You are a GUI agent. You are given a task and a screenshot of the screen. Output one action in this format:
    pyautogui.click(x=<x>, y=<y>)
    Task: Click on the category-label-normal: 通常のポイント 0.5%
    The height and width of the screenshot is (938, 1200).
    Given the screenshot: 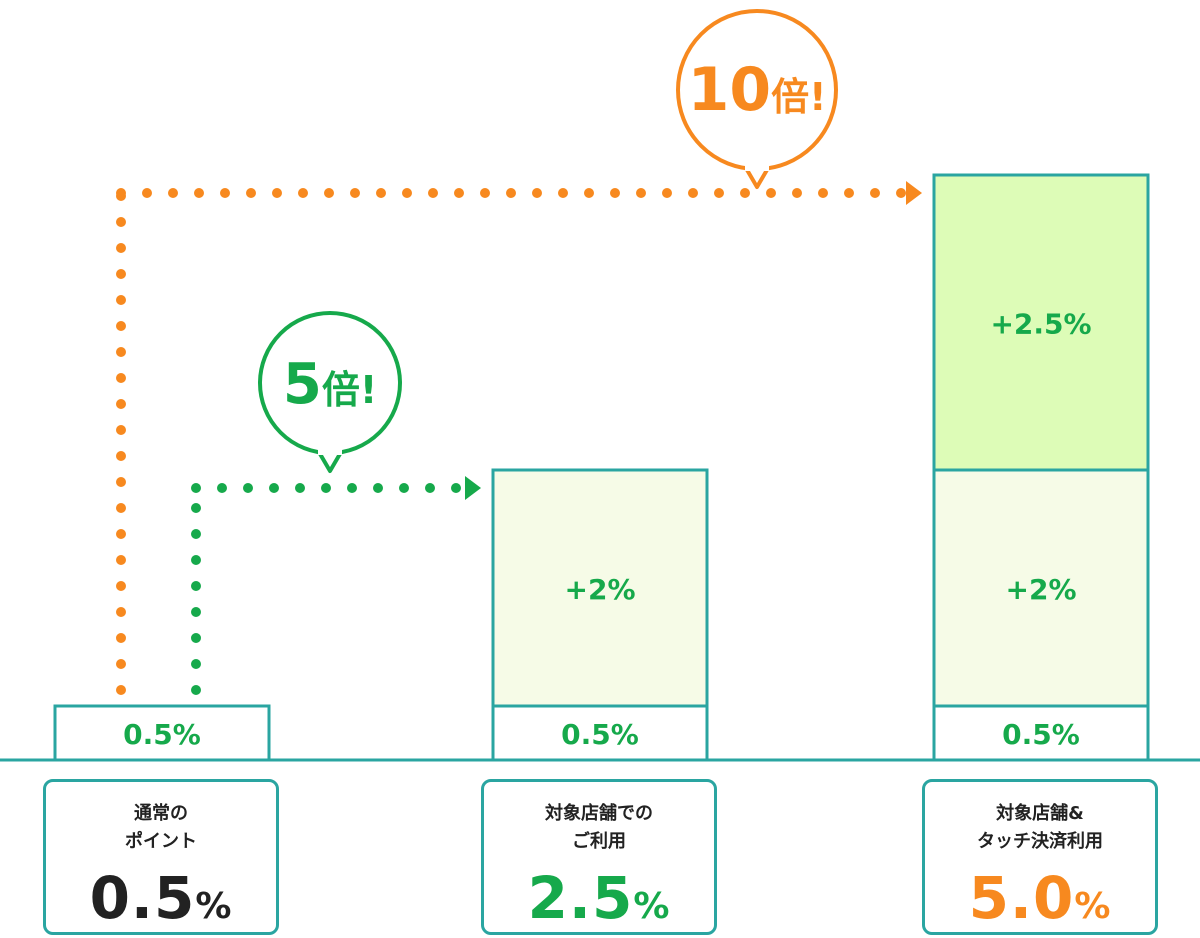 What is the action you would take?
    pyautogui.click(x=161, y=857)
    